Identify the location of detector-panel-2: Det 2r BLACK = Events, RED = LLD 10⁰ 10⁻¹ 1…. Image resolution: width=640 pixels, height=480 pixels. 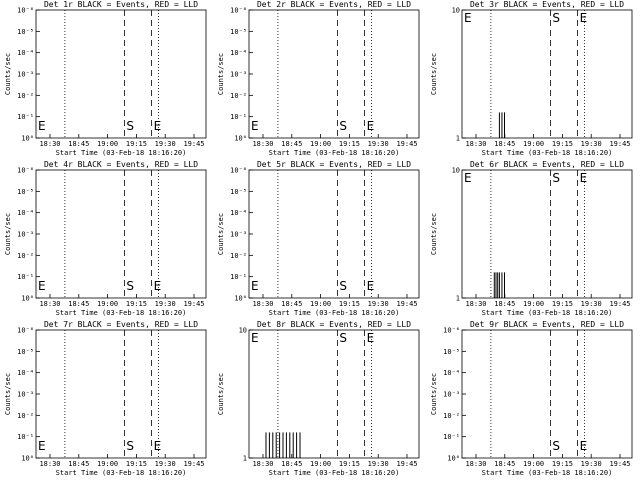
(318, 78).